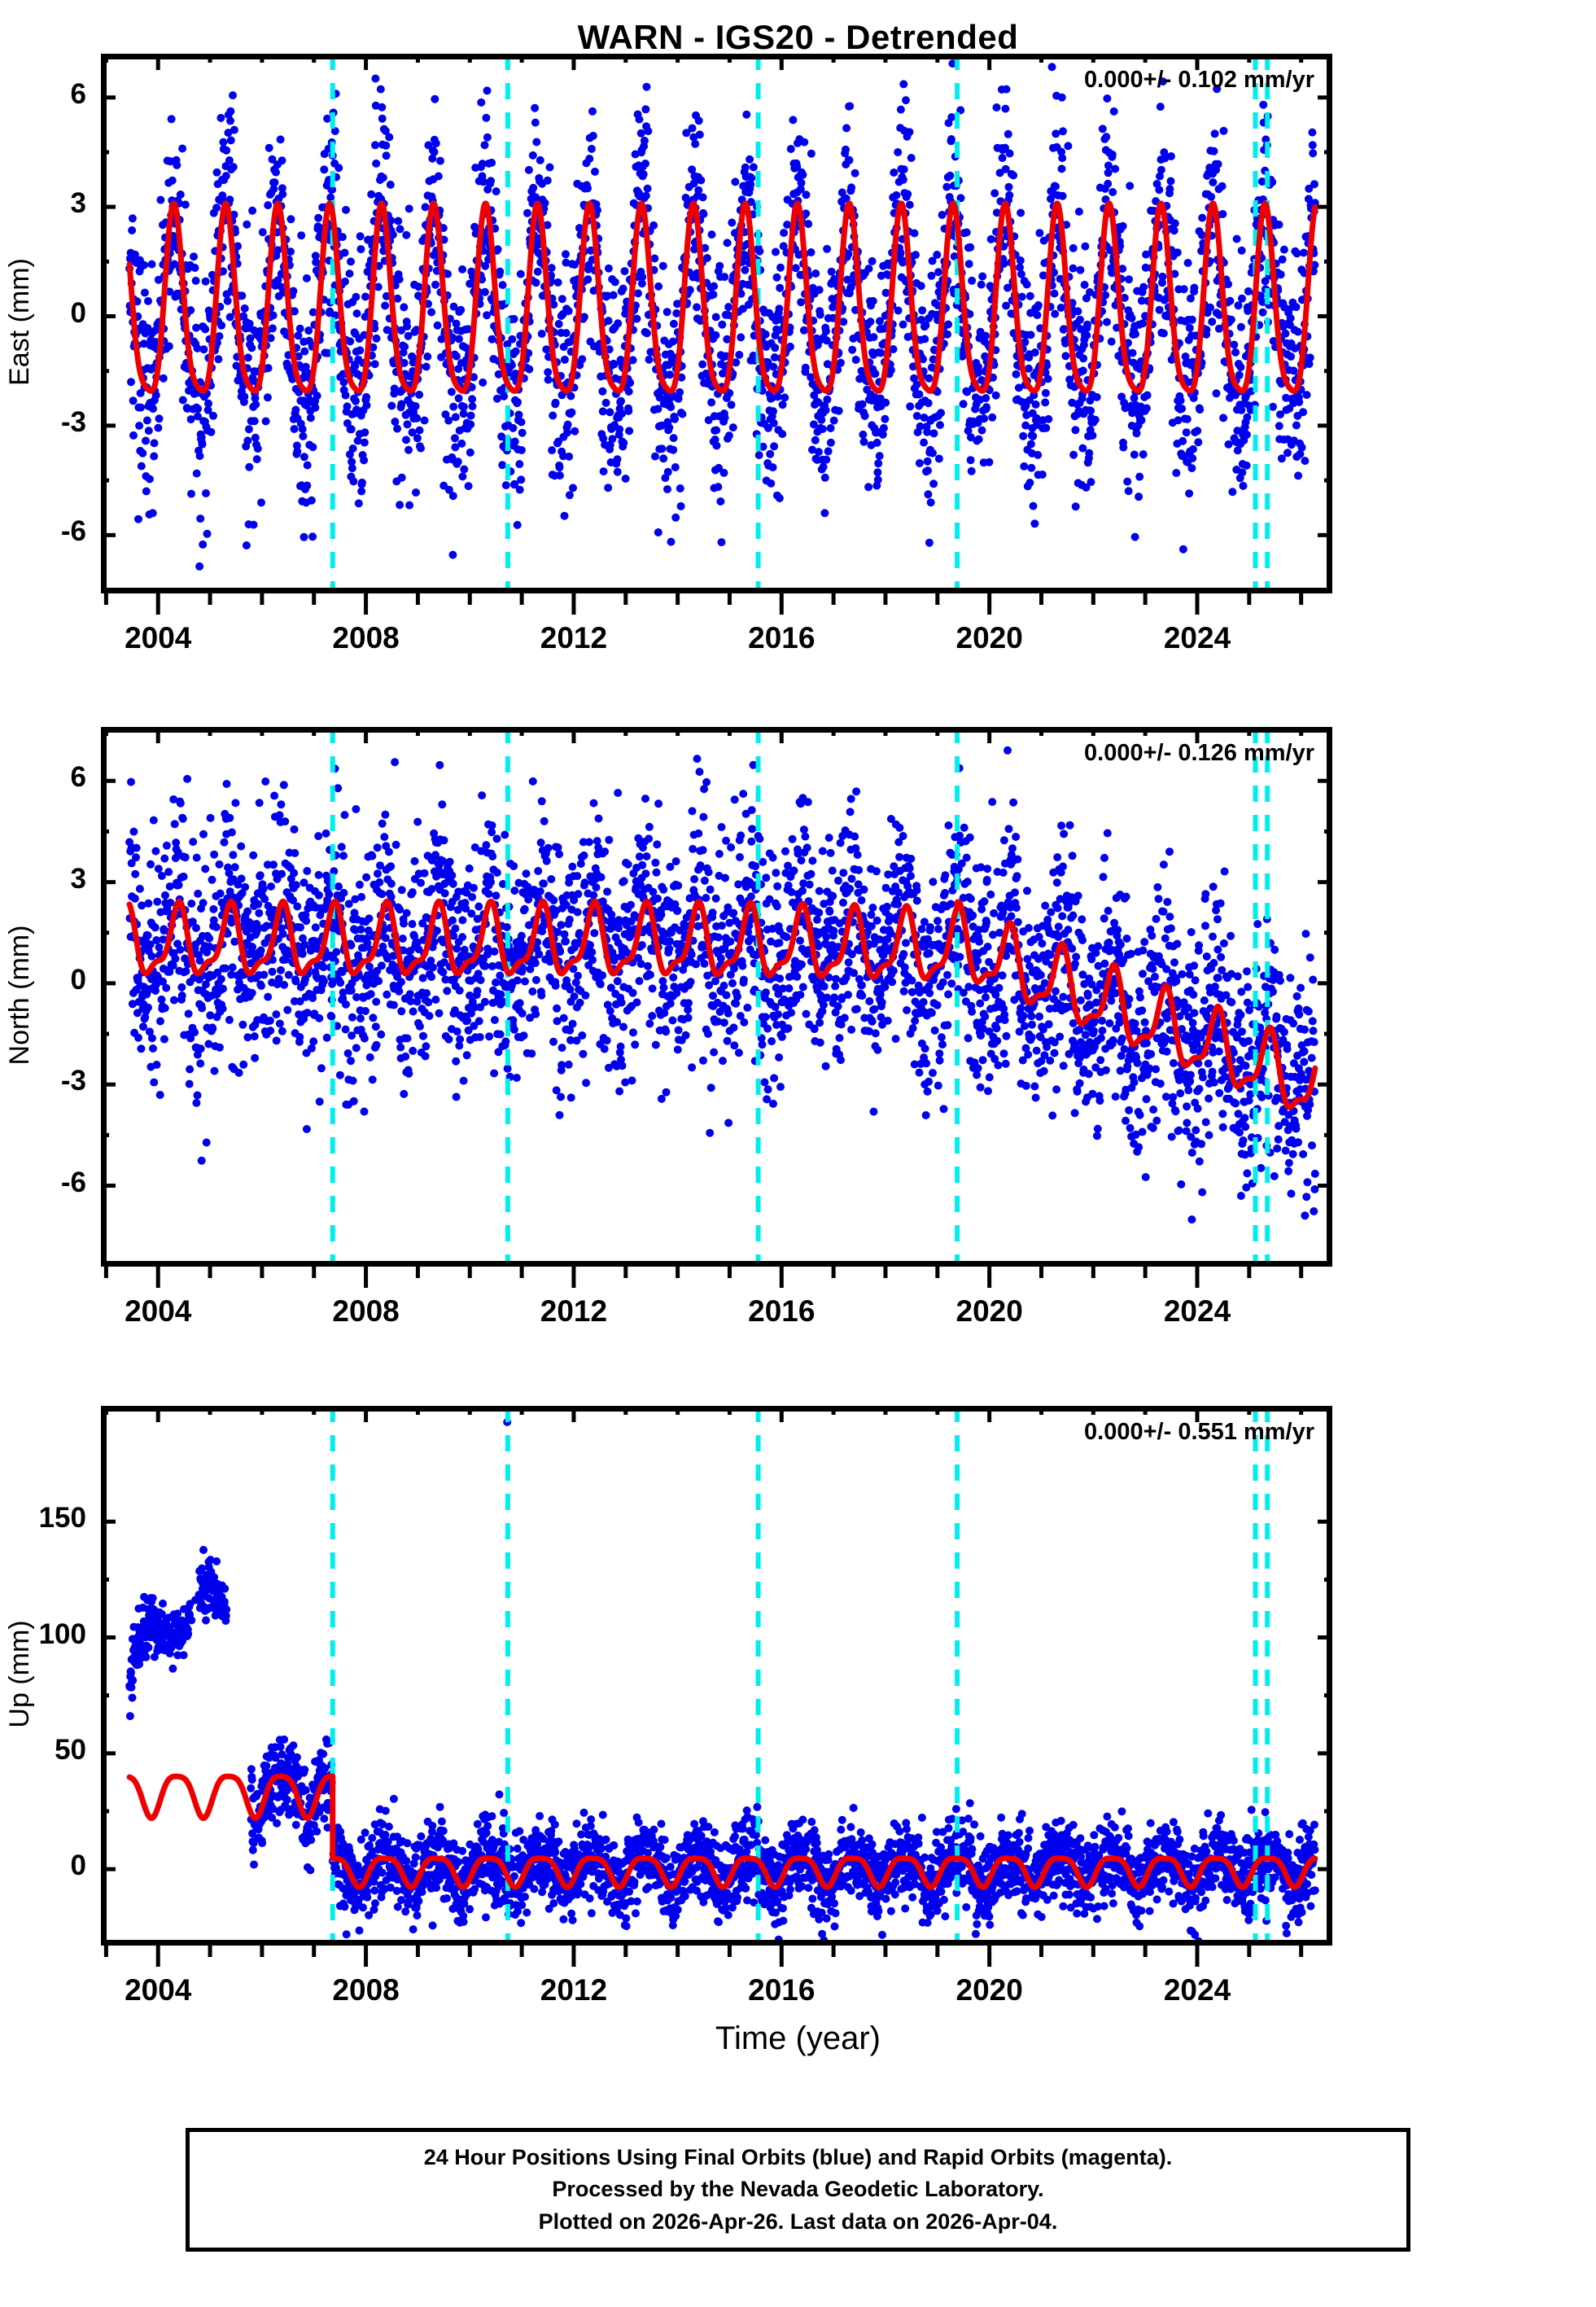  What do you see at coordinates (798, 37) in the screenshot?
I see `page-title: WARN - IGS20 - Detrended` at bounding box center [798, 37].